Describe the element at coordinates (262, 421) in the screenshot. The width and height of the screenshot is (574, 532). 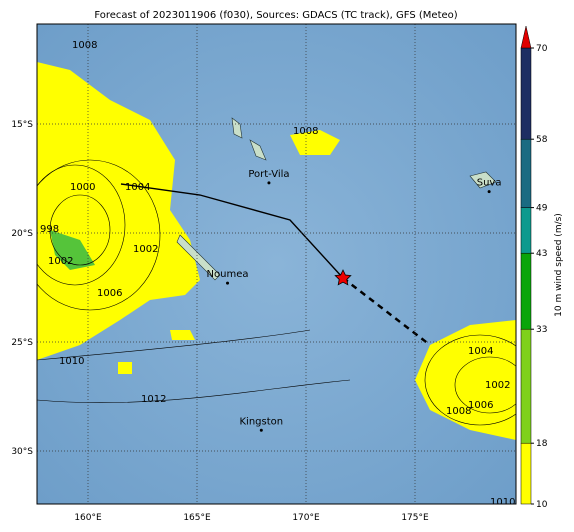
I see `place-label: Kingston` at that location.